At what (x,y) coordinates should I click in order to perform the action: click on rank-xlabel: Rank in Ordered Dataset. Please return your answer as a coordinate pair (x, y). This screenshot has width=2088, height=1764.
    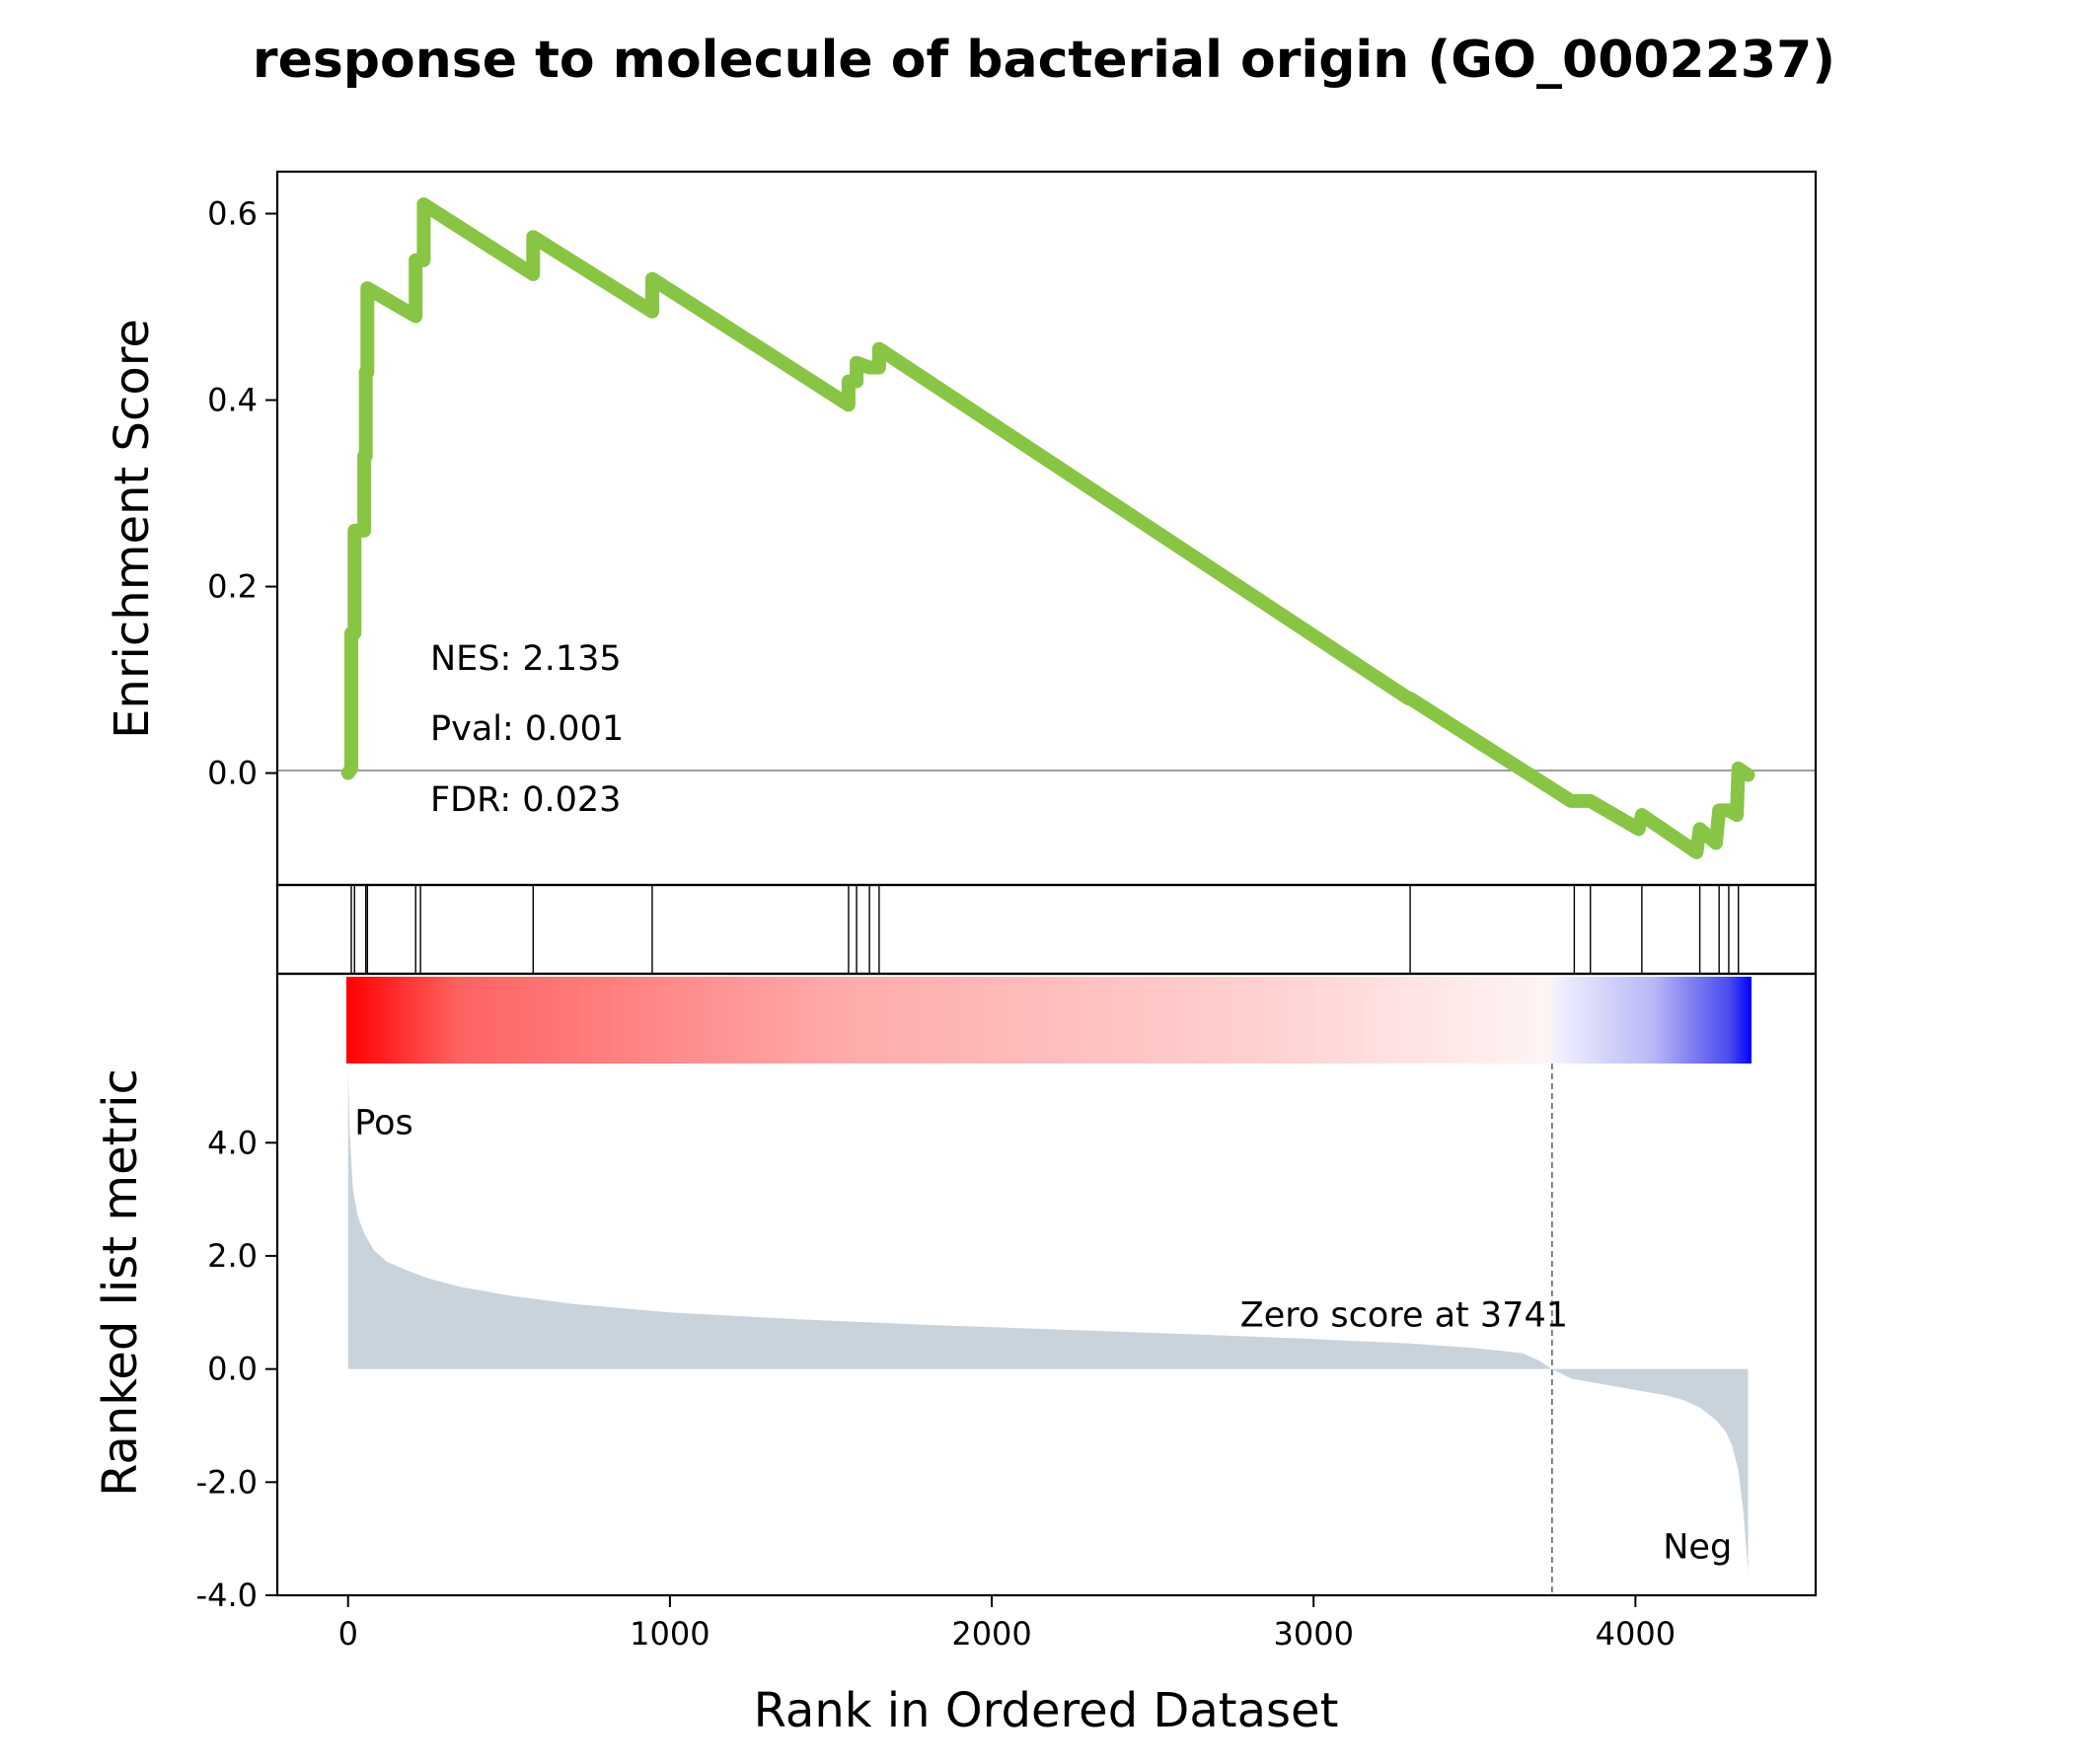
    Looking at the image, I should click on (1046, 1710).